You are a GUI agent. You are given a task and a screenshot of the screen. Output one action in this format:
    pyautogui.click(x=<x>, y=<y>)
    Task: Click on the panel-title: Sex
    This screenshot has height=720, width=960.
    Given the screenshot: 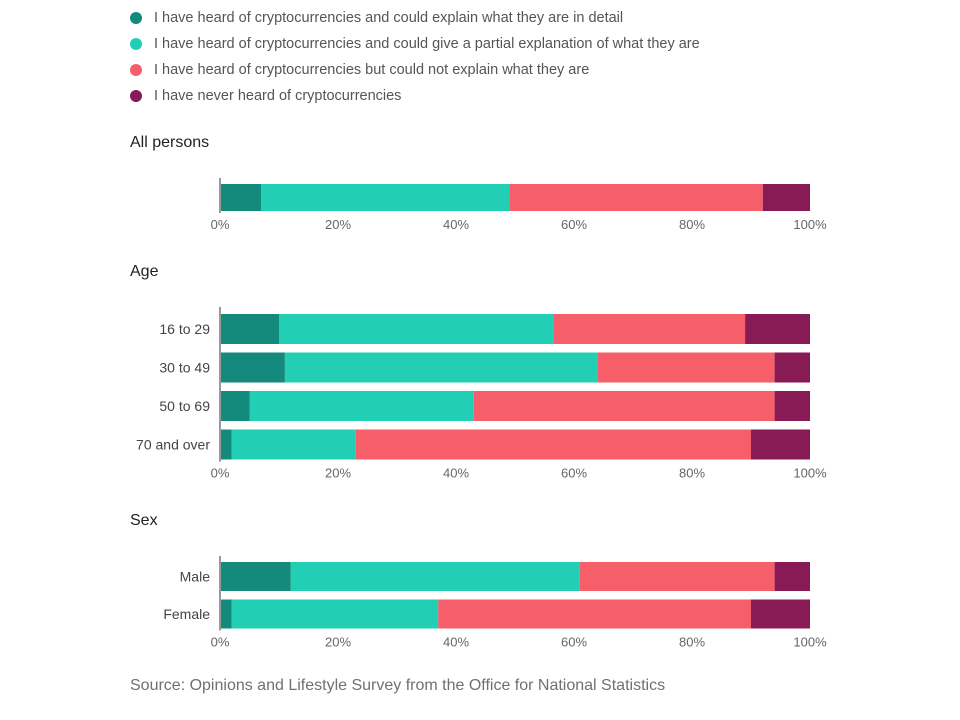 What is the action you would take?
    pyautogui.click(x=144, y=520)
    